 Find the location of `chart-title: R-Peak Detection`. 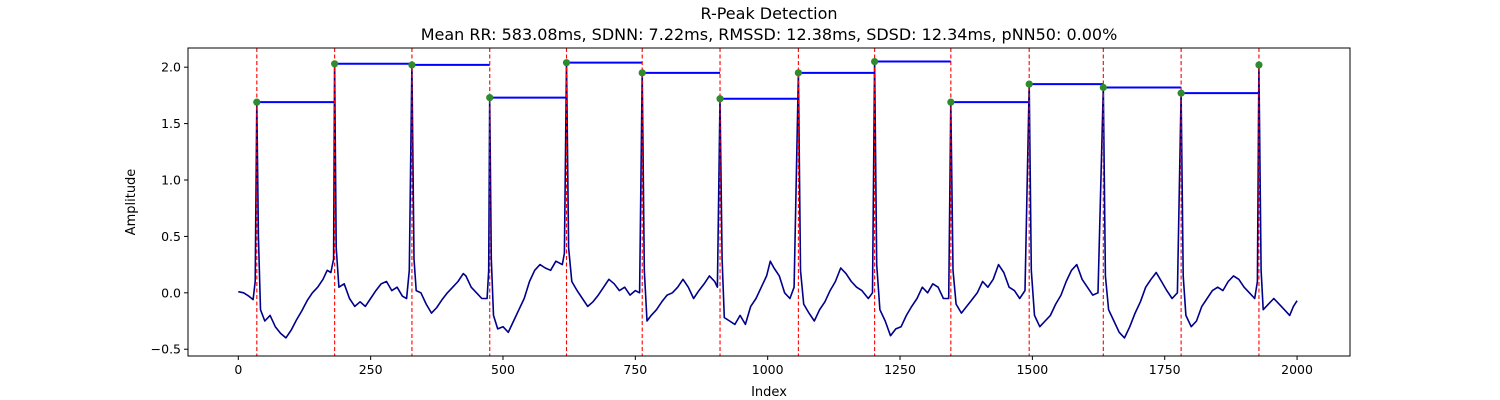

chart-title: R-Peak Detection is located at coordinates (768, 13).